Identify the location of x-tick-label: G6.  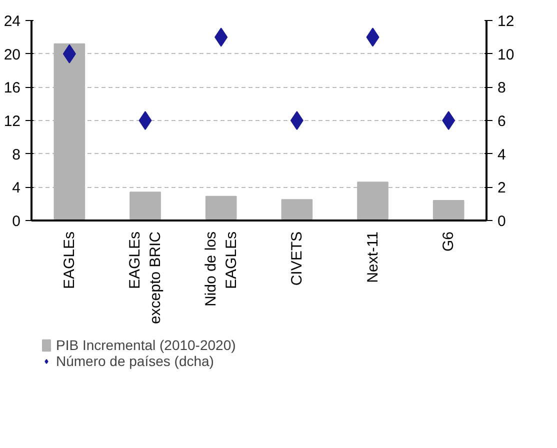
(449, 241).